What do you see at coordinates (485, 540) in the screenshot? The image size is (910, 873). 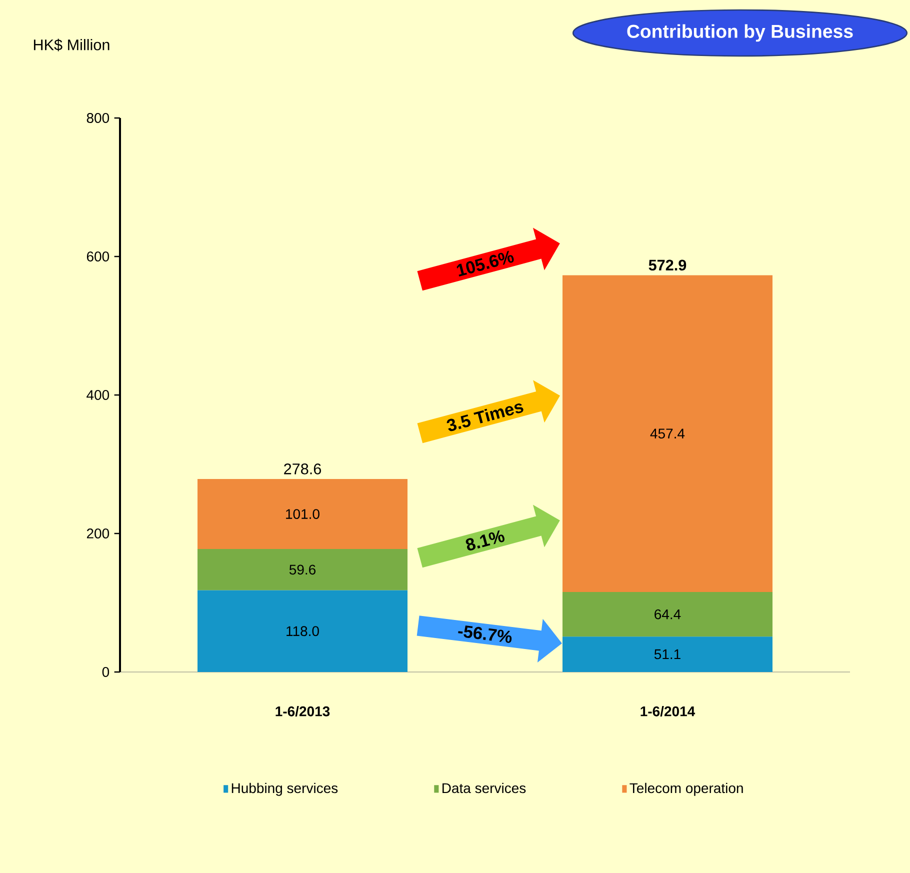 I see `annotation: 8.1%` at bounding box center [485, 540].